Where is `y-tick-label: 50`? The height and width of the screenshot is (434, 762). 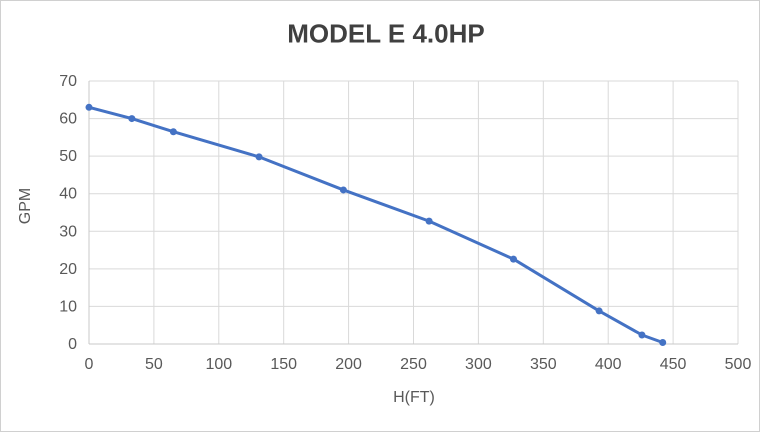
y-tick-label: 50 is located at coordinates (68, 156).